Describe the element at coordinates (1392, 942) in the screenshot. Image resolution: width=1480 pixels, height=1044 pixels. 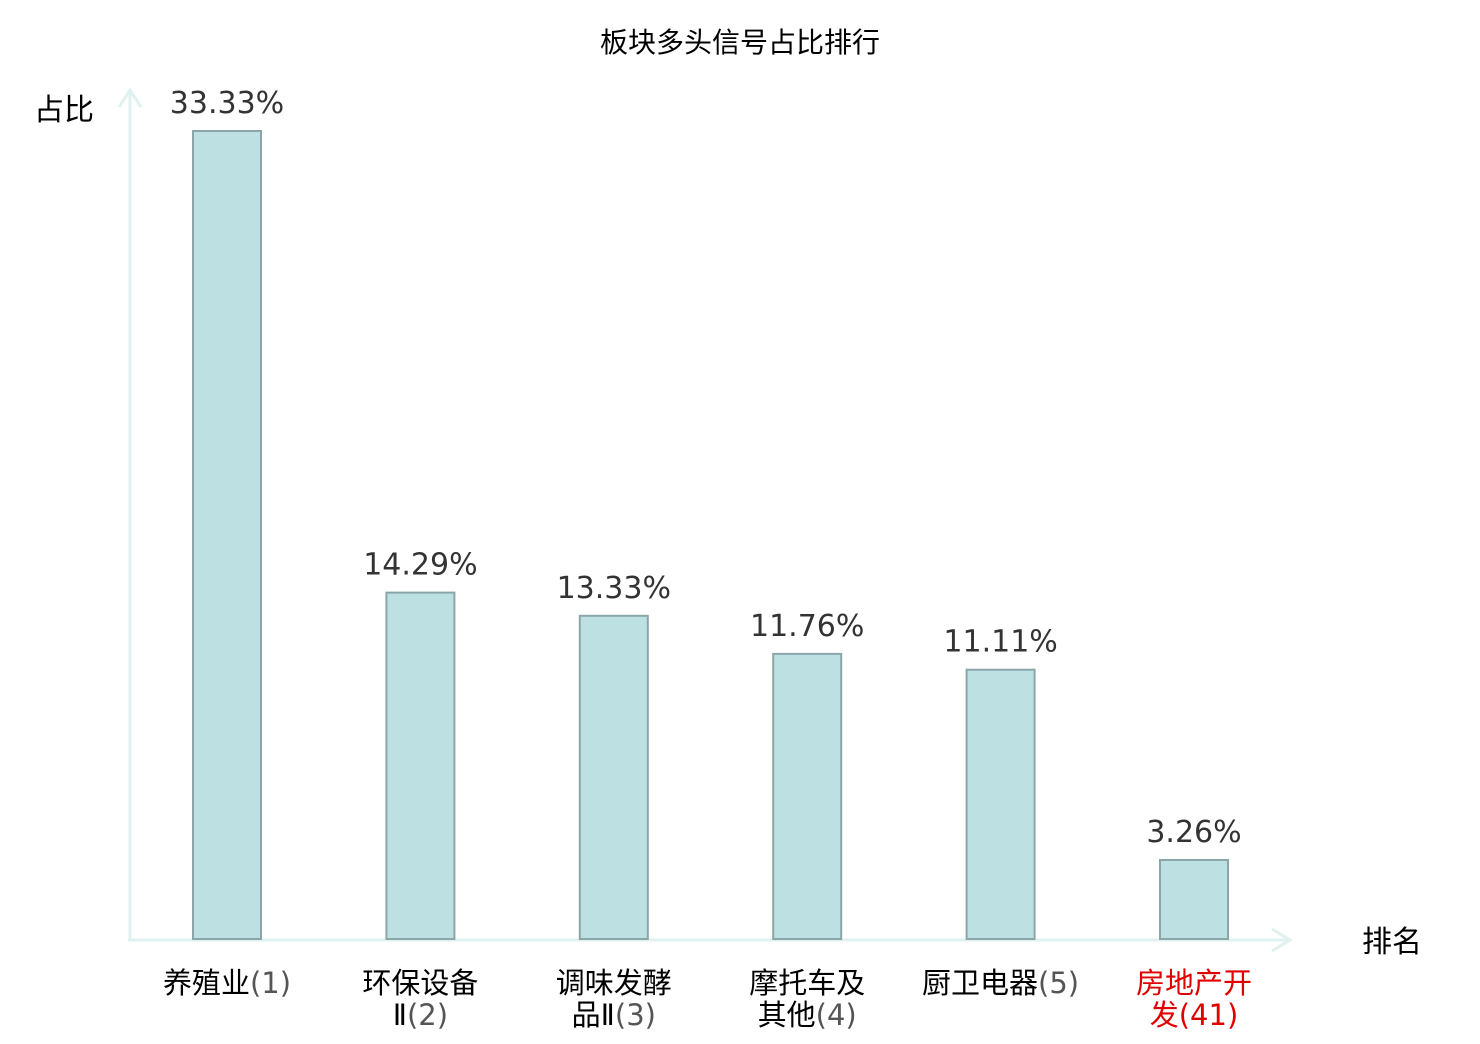
I see `x-axis-label: 排名` at that location.